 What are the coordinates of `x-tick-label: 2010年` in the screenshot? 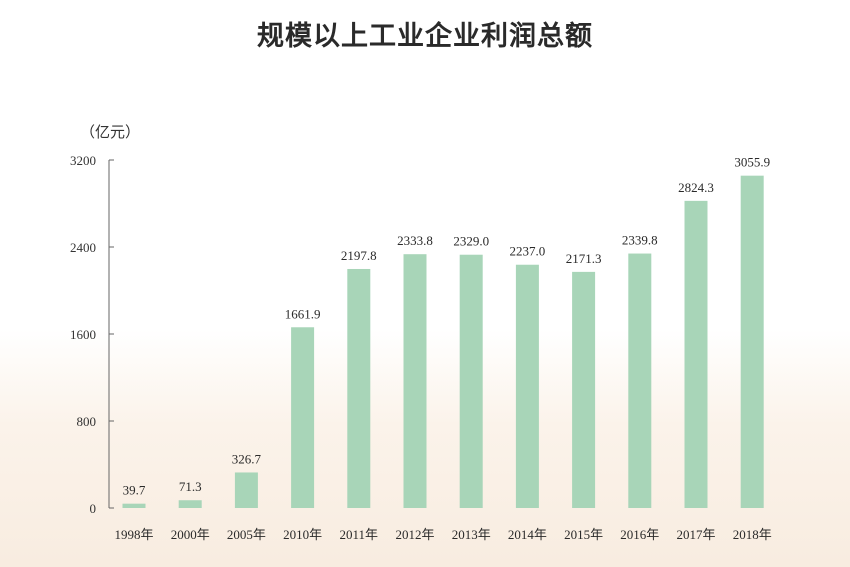 It's located at (302, 534).